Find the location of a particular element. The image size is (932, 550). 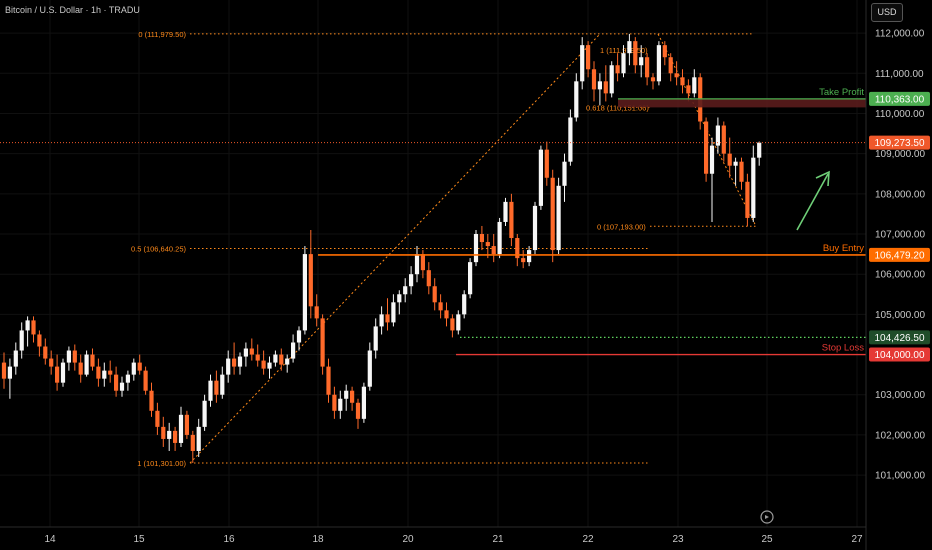

trade-level-name: Stop Loss is located at coordinates (843, 348).